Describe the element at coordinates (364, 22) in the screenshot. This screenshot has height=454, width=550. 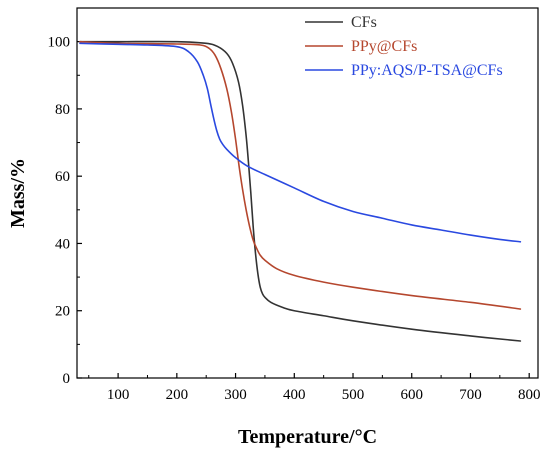
I see `legend-label: CFs` at that location.